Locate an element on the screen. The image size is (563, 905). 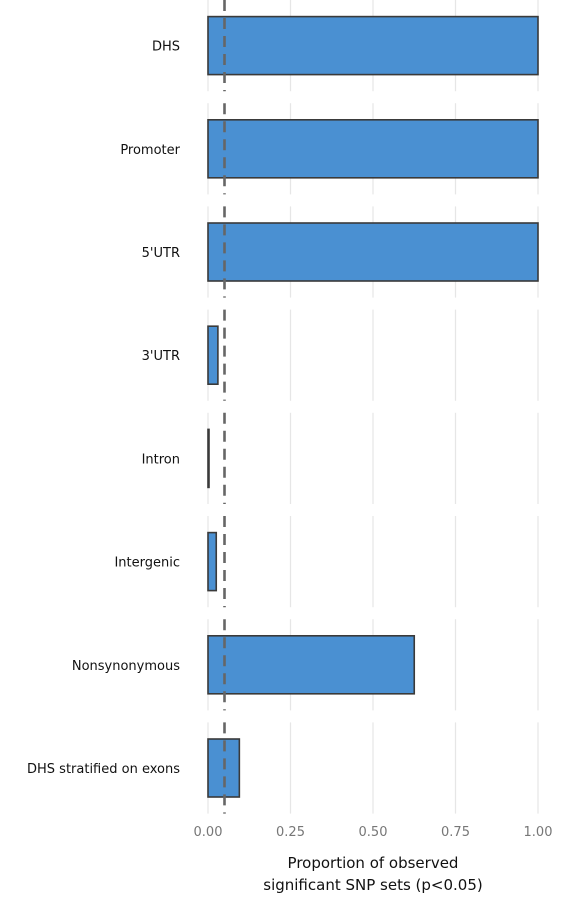
category-label: Promoter is located at coordinates (150, 150).